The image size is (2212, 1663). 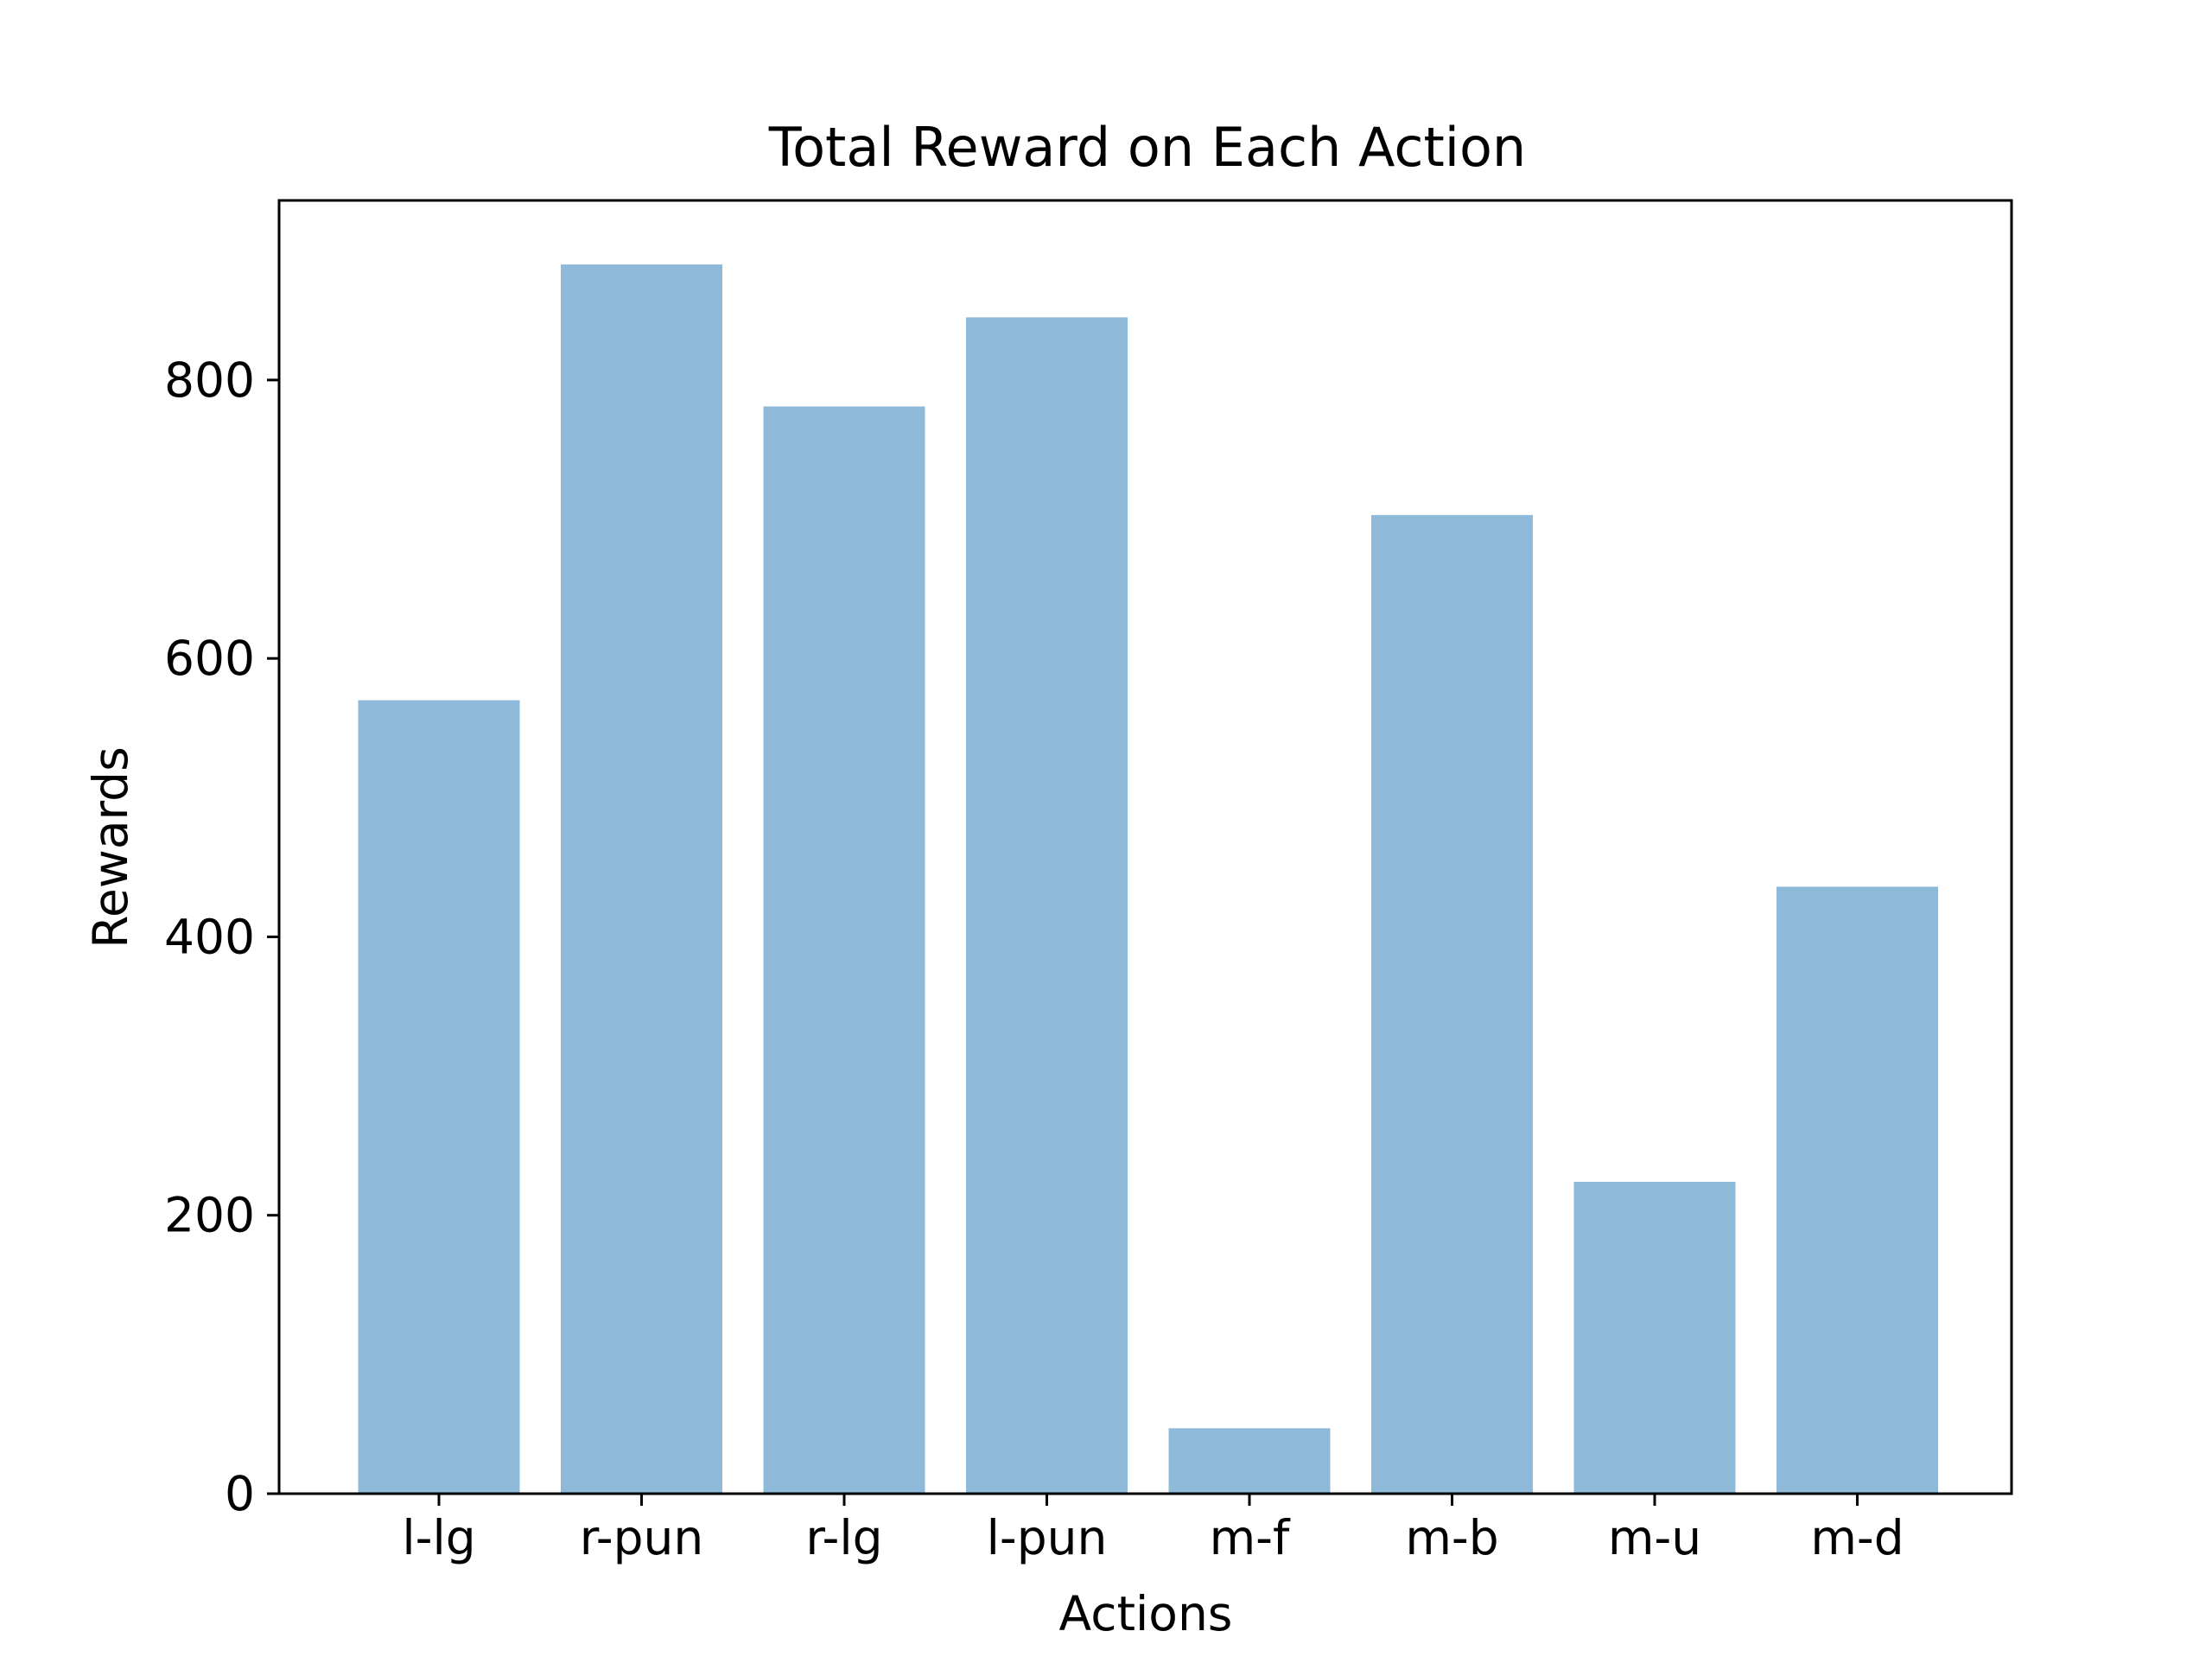 What do you see at coordinates (1249, 1461) in the screenshot?
I see `bar-m-f` at bounding box center [1249, 1461].